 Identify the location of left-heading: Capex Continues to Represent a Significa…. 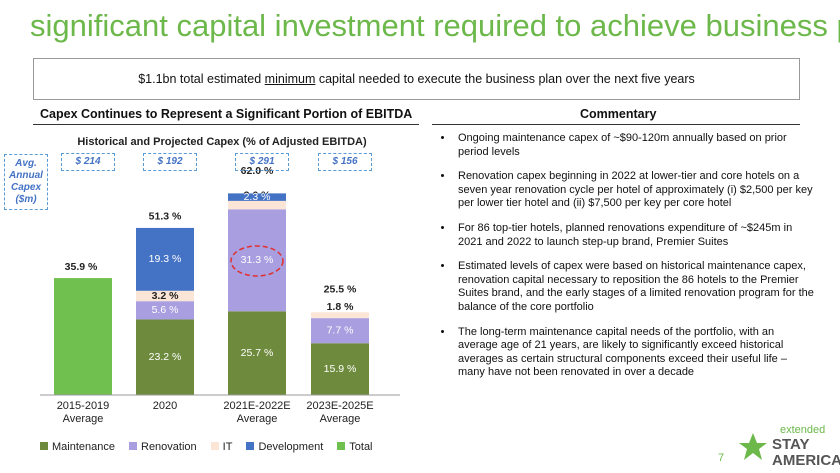
(226, 114).